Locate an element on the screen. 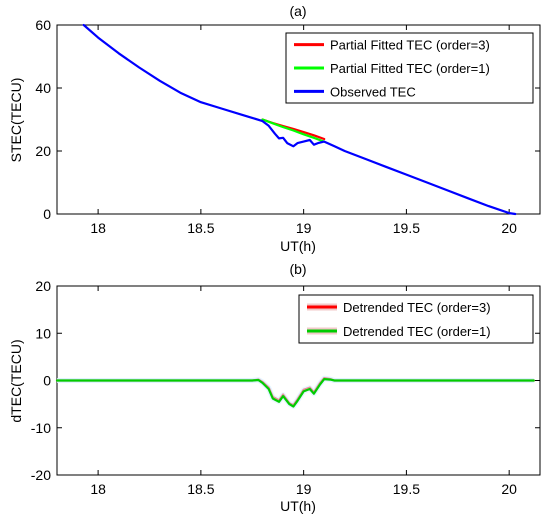 This screenshot has width=550, height=518. panel-b-y-tick-label: -20 is located at coordinates (41, 475).